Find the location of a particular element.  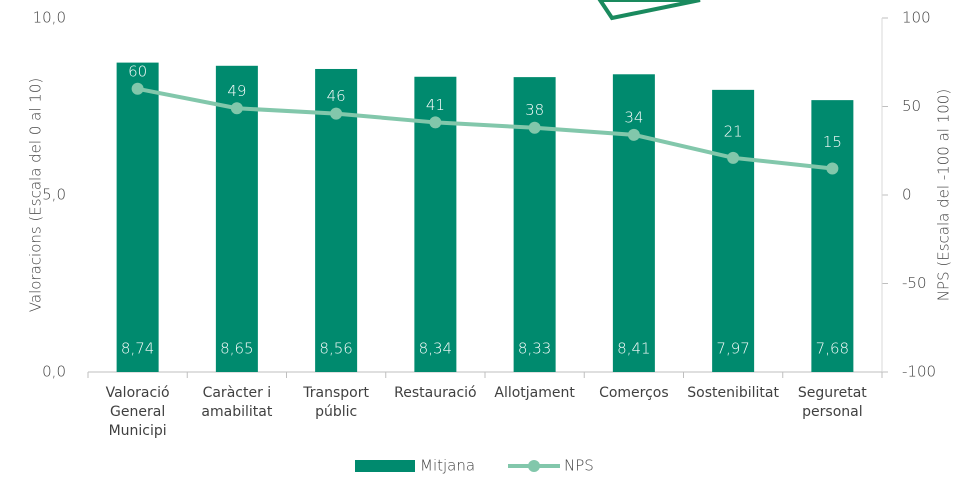

x-tick-label: Caràcter i amabilitat is located at coordinates (237, 402).